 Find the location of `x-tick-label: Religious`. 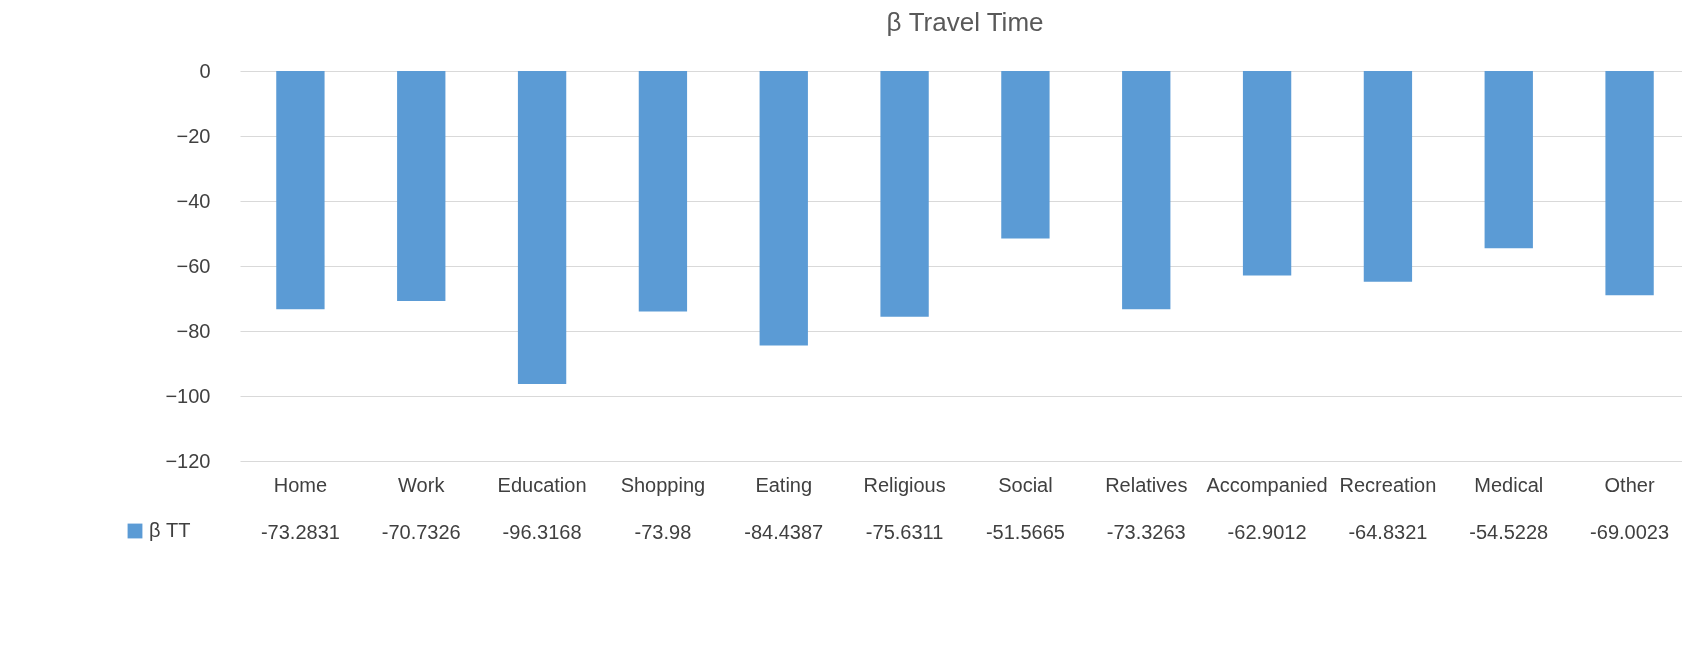

x-tick-label: Religious is located at coordinates (904, 484).